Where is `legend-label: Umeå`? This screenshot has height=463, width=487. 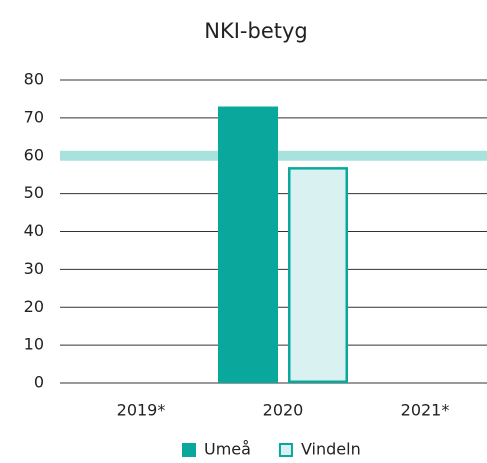
legend-label: Umeå is located at coordinates (227, 449).